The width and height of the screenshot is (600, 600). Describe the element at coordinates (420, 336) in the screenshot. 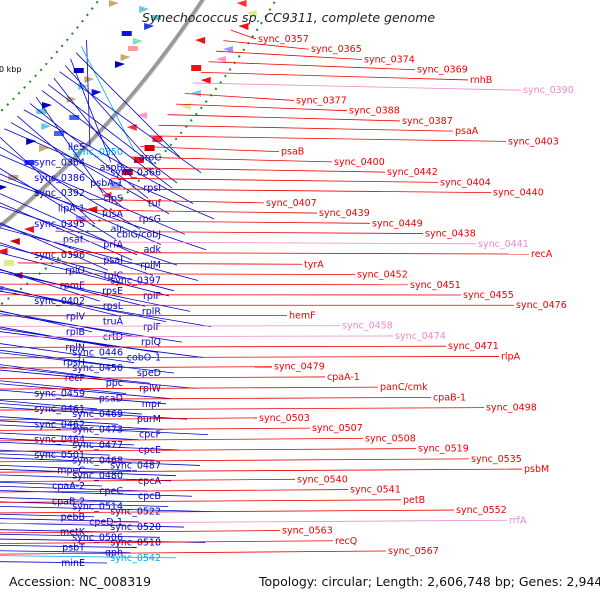

I see `gene-label: sync_0474` at that location.